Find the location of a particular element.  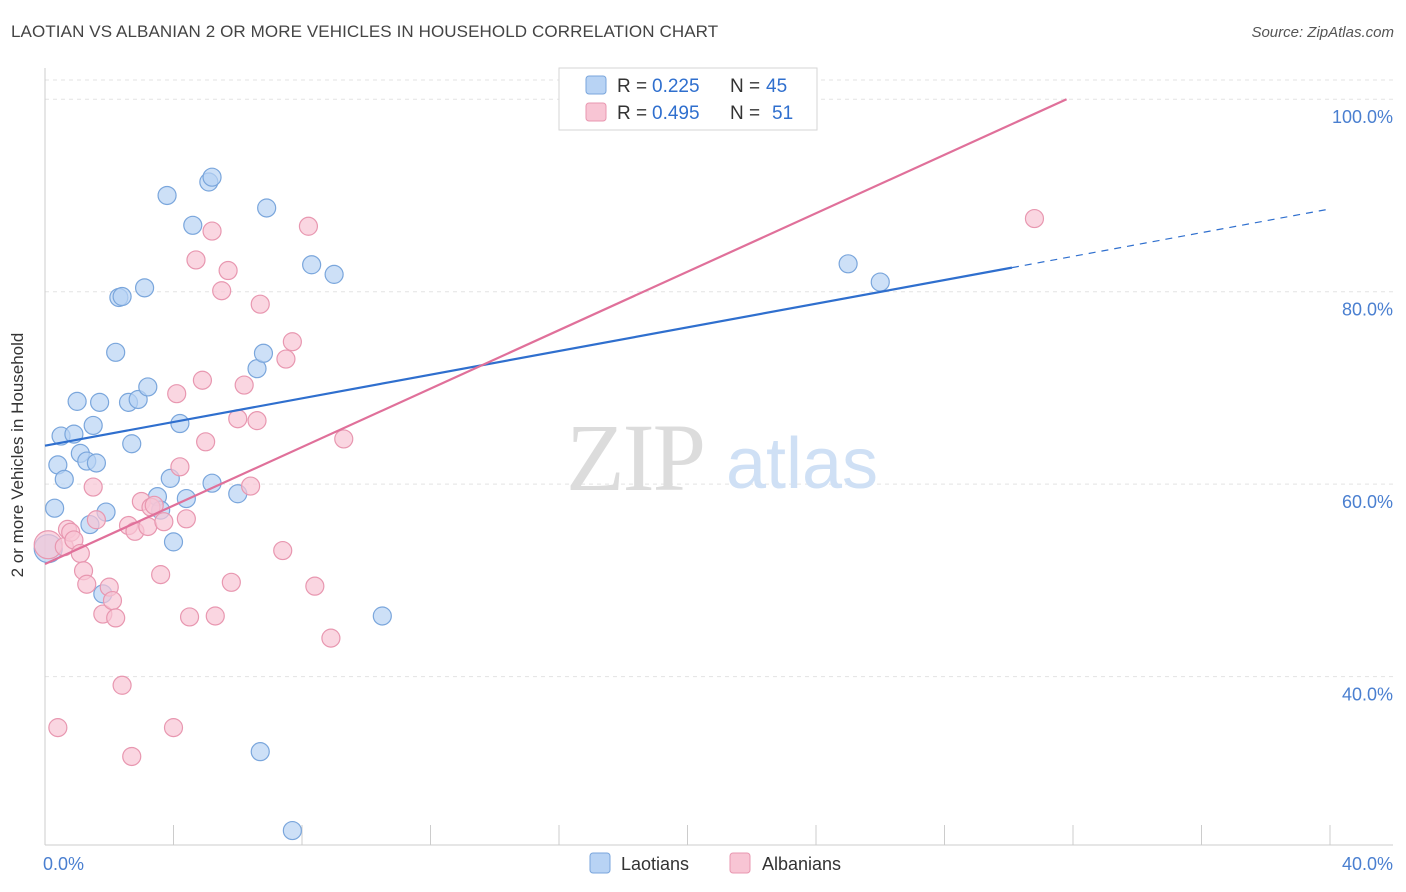

y-tick-labels: 40.0% 60.0% 80.0% 100.0% is located at coordinates (1362, 405).